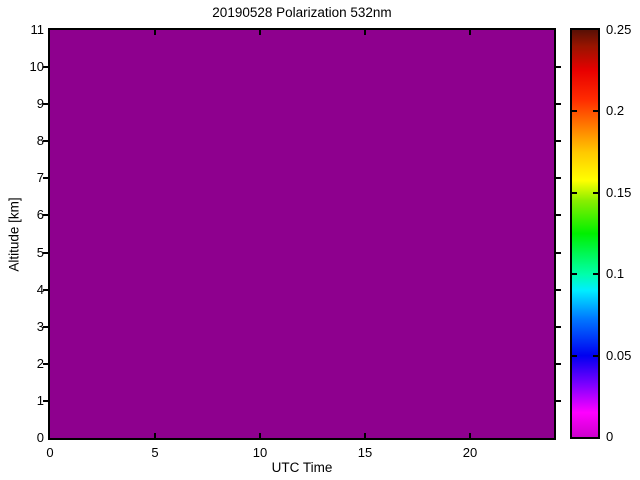 This screenshot has height=480, width=640. What do you see at coordinates (40, 437) in the screenshot?
I see `y-tick-label: 0` at bounding box center [40, 437].